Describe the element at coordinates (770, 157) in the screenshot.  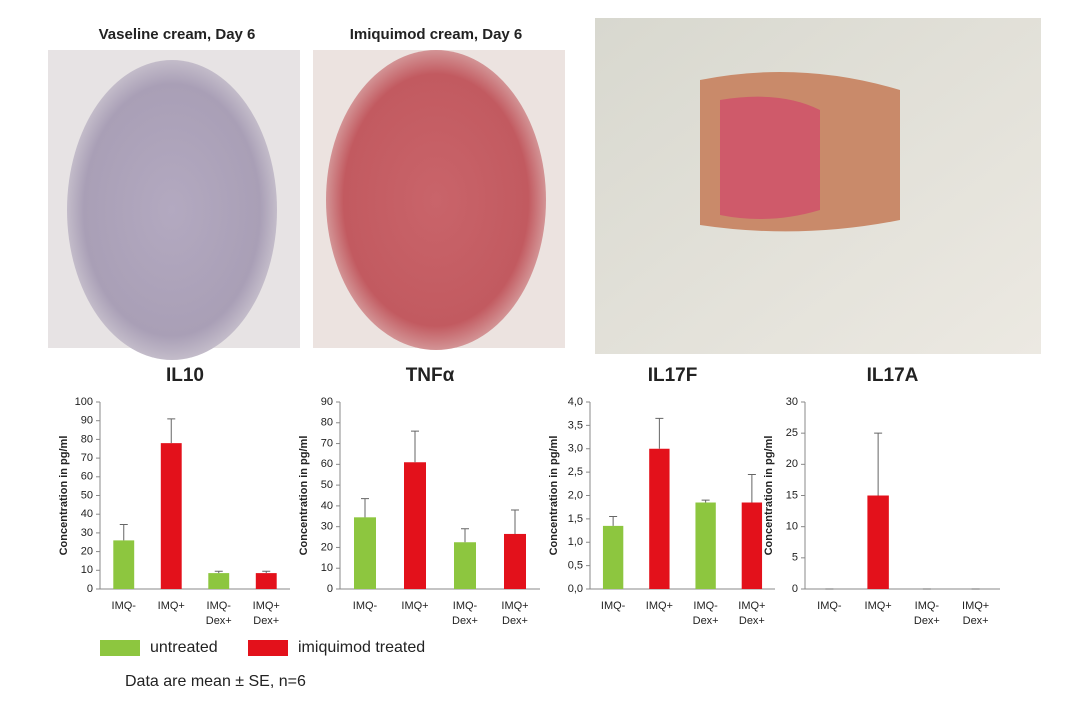
I see `photo-patch` at that location.